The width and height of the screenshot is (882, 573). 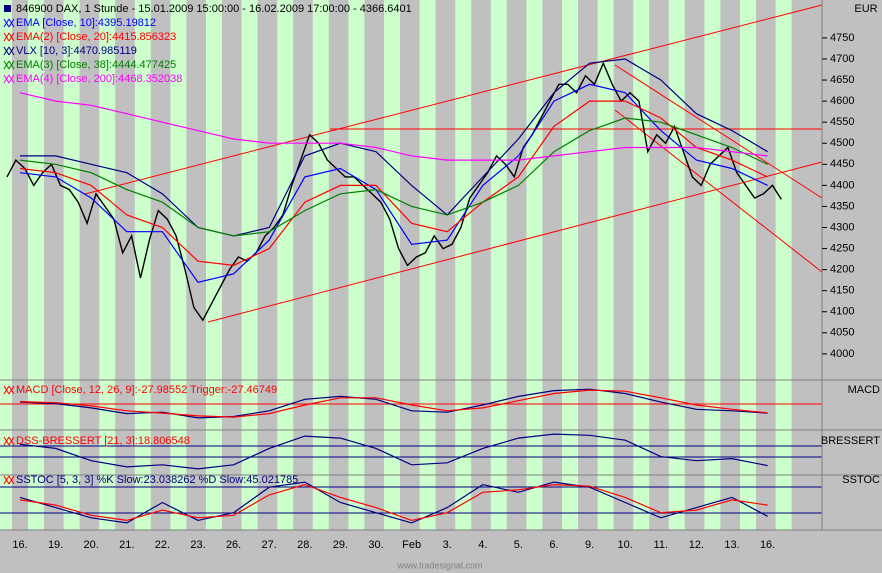 I want to click on x-tick-label: 29., so click(x=340, y=545).